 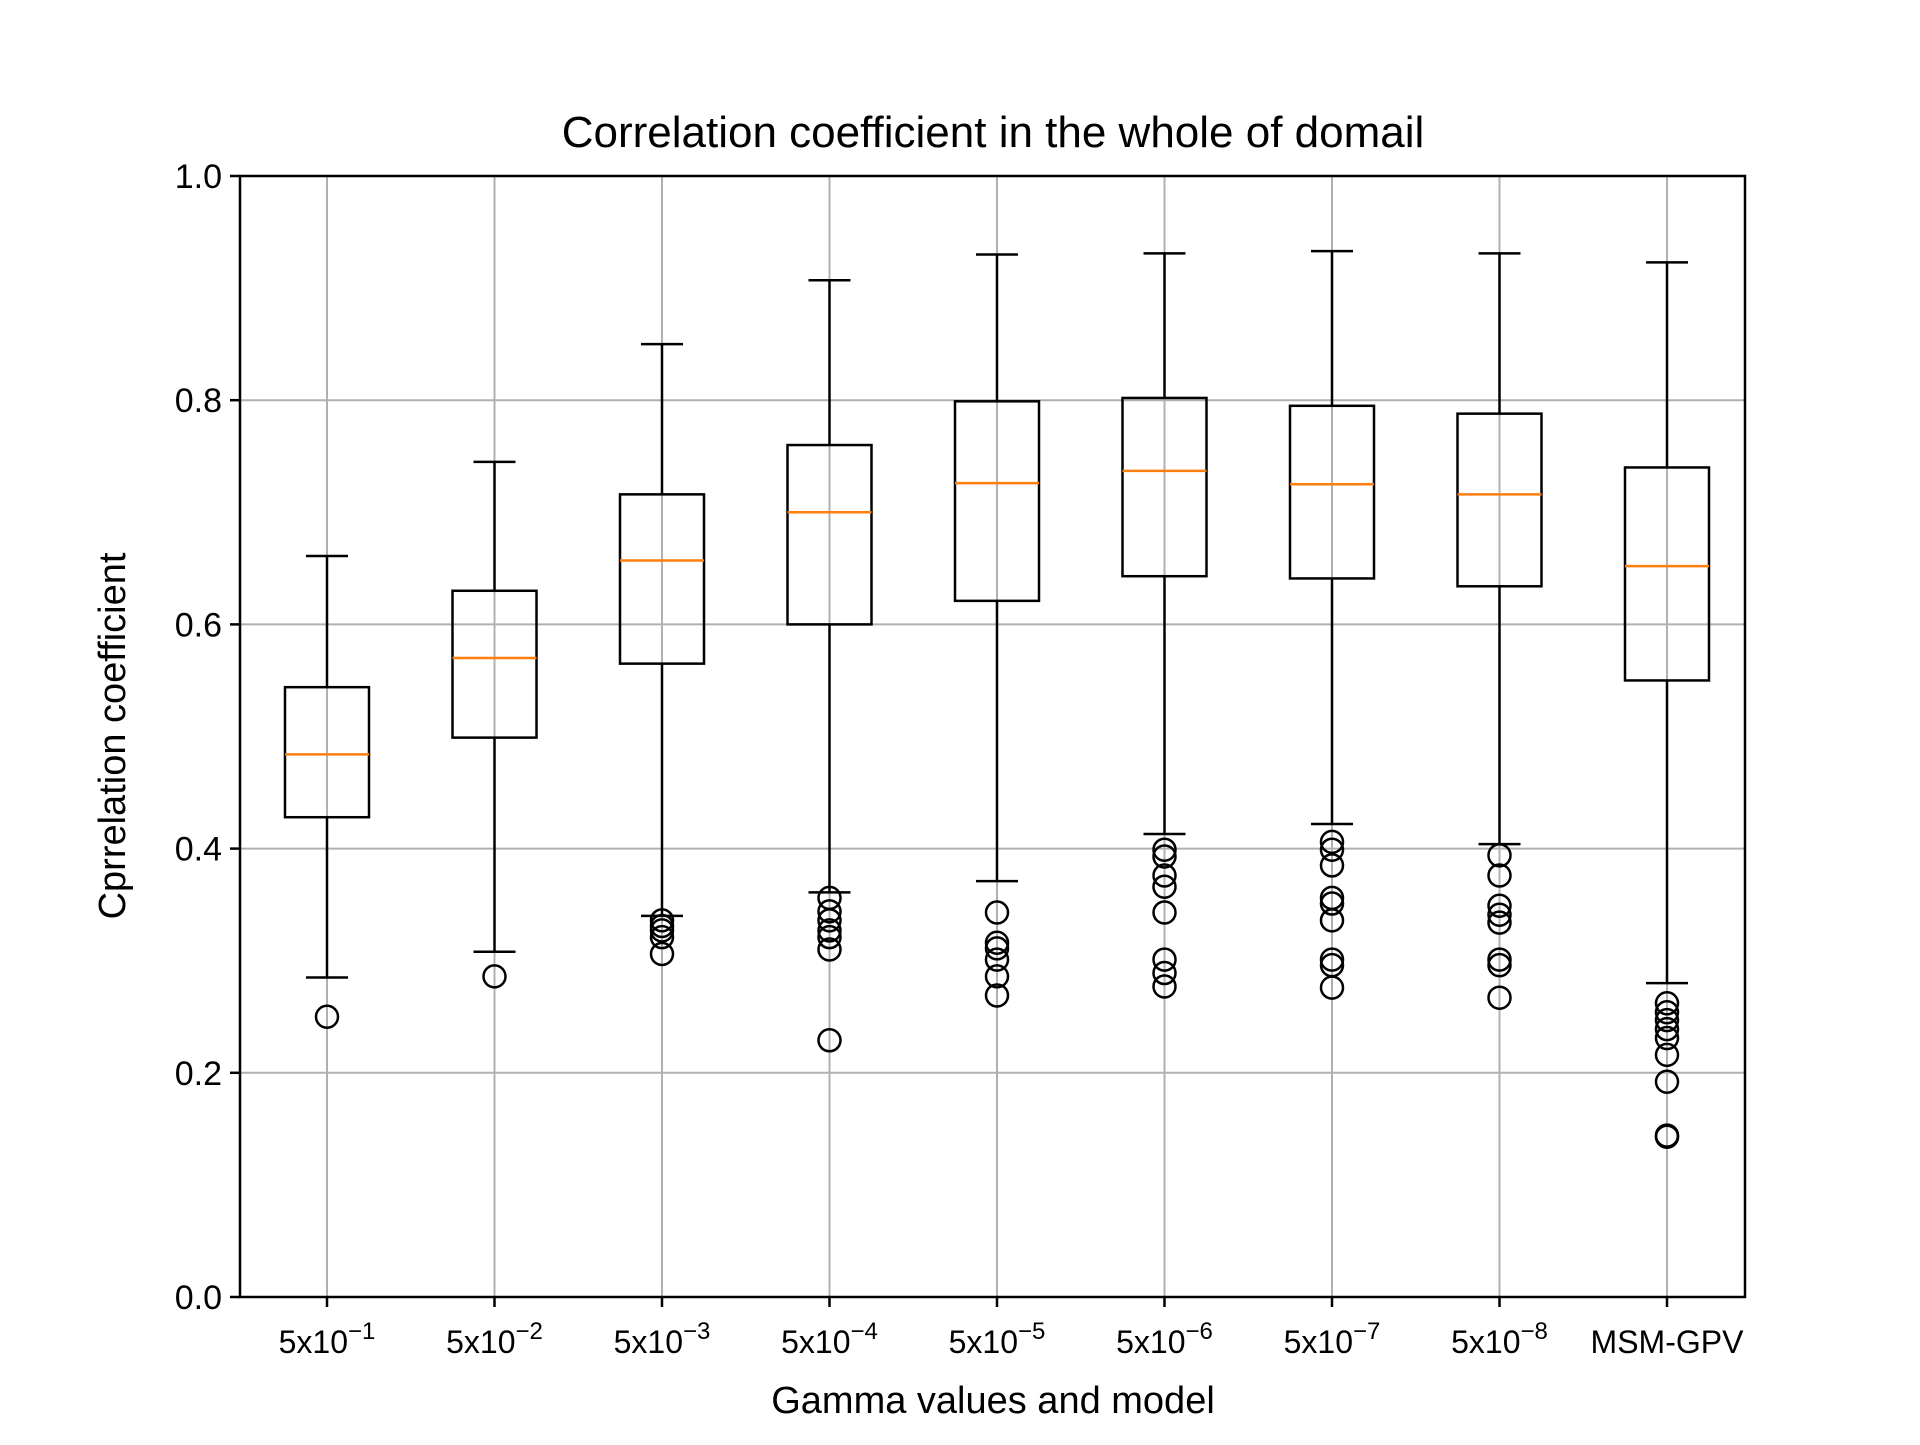 What do you see at coordinates (829, 1339) in the screenshot?
I see `x-tick-label: 5x10⁻⁴` at bounding box center [829, 1339].